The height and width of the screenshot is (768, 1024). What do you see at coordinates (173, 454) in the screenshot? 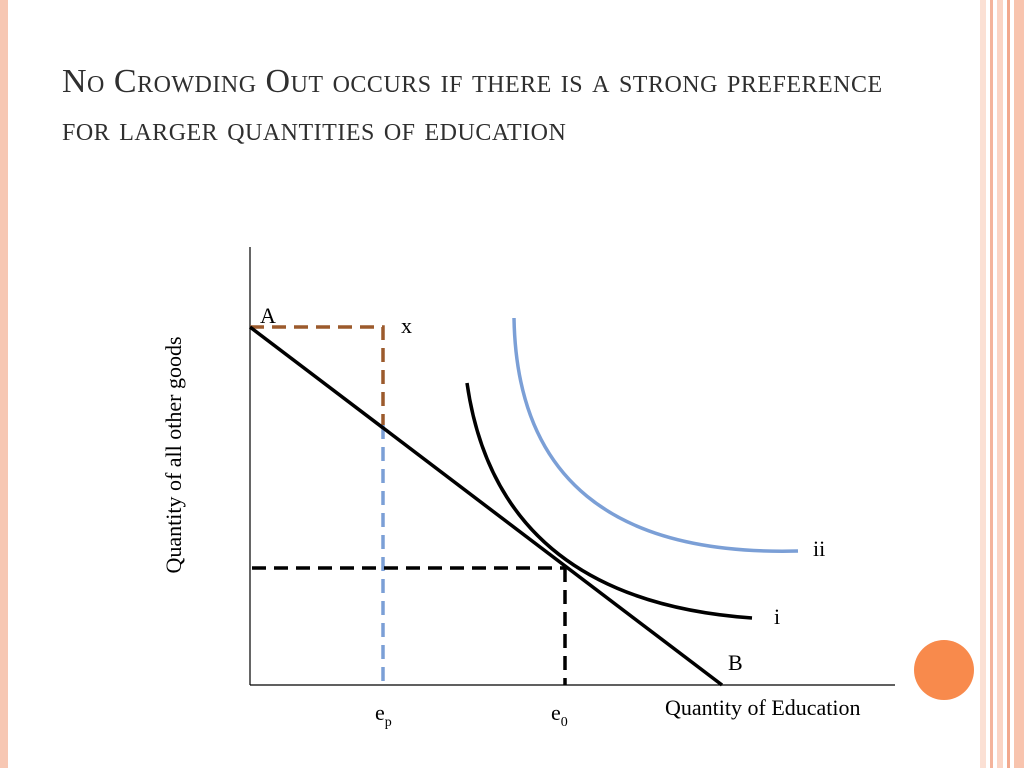
I see `y-axis-label: Quantity of all other goods` at bounding box center [173, 454].